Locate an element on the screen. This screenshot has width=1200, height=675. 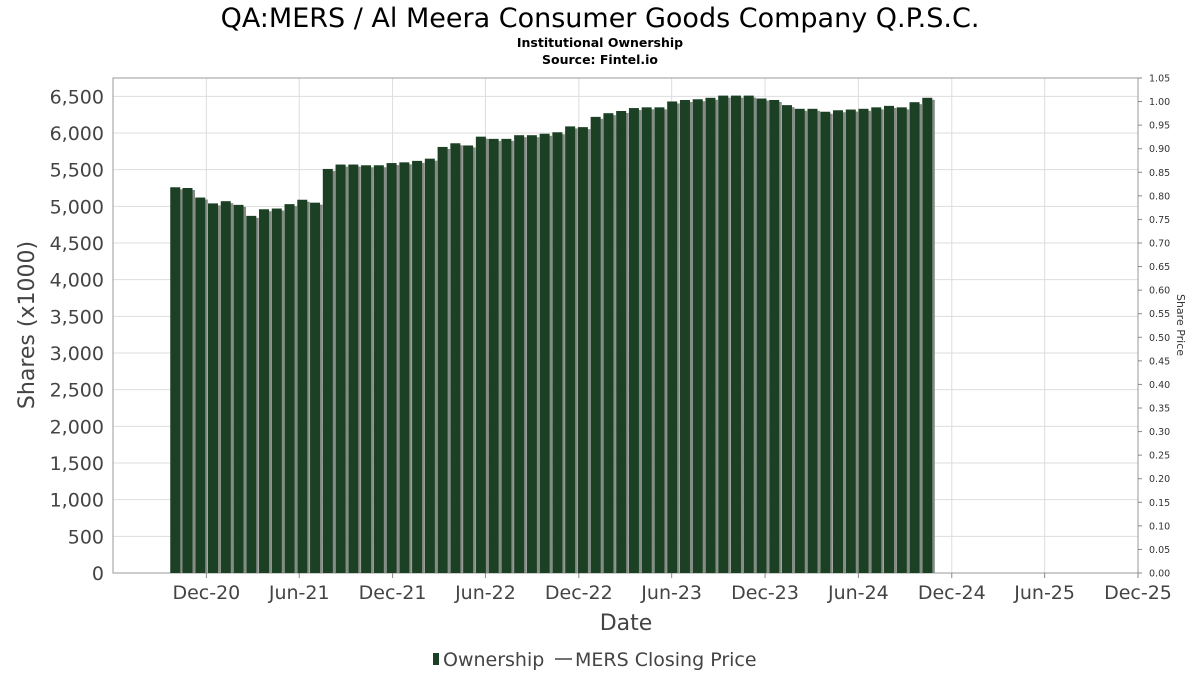
y-tick-label: 3,000 is located at coordinates (77, 354).